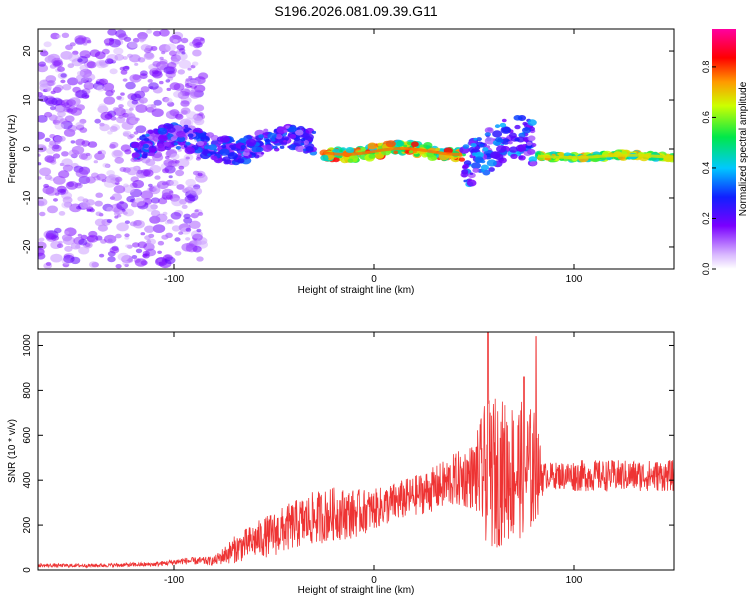 Image resolution: width=750 pixels, height=600 pixels. Describe the element at coordinates (12, 149) in the screenshot. I see `spectrogram-ylabel: Frequency (Hz)` at that location.